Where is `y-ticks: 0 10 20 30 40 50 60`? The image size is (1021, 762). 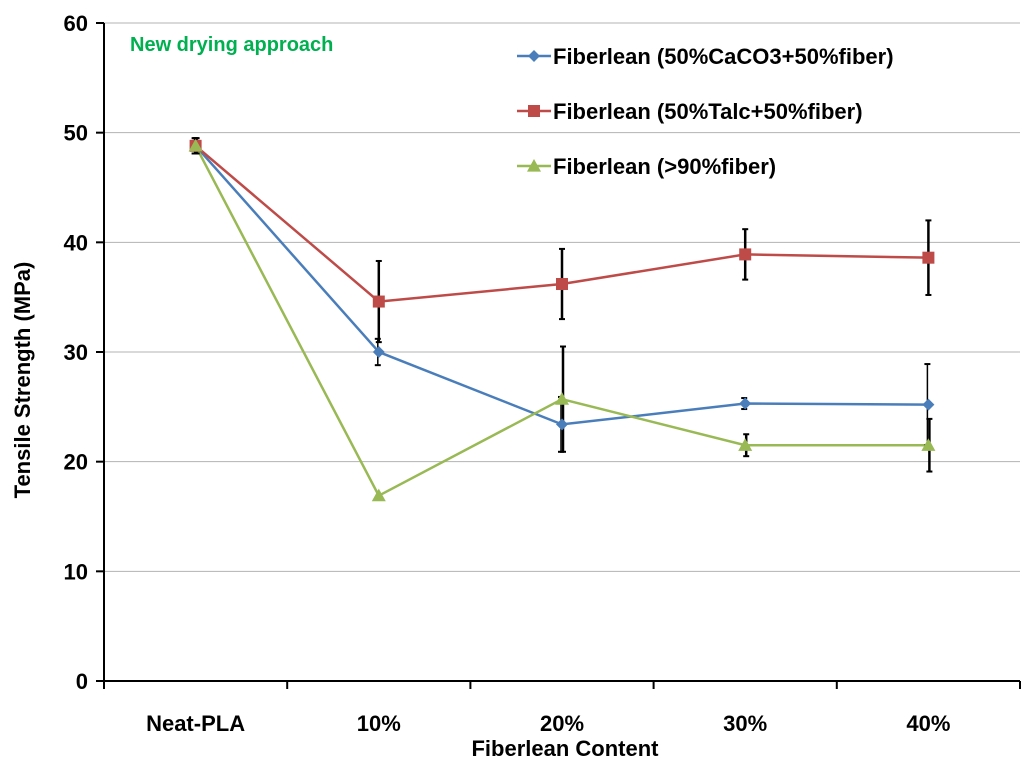
y-ticks: 0 10 20 30 40 50 60 is located at coordinates (84, 352).